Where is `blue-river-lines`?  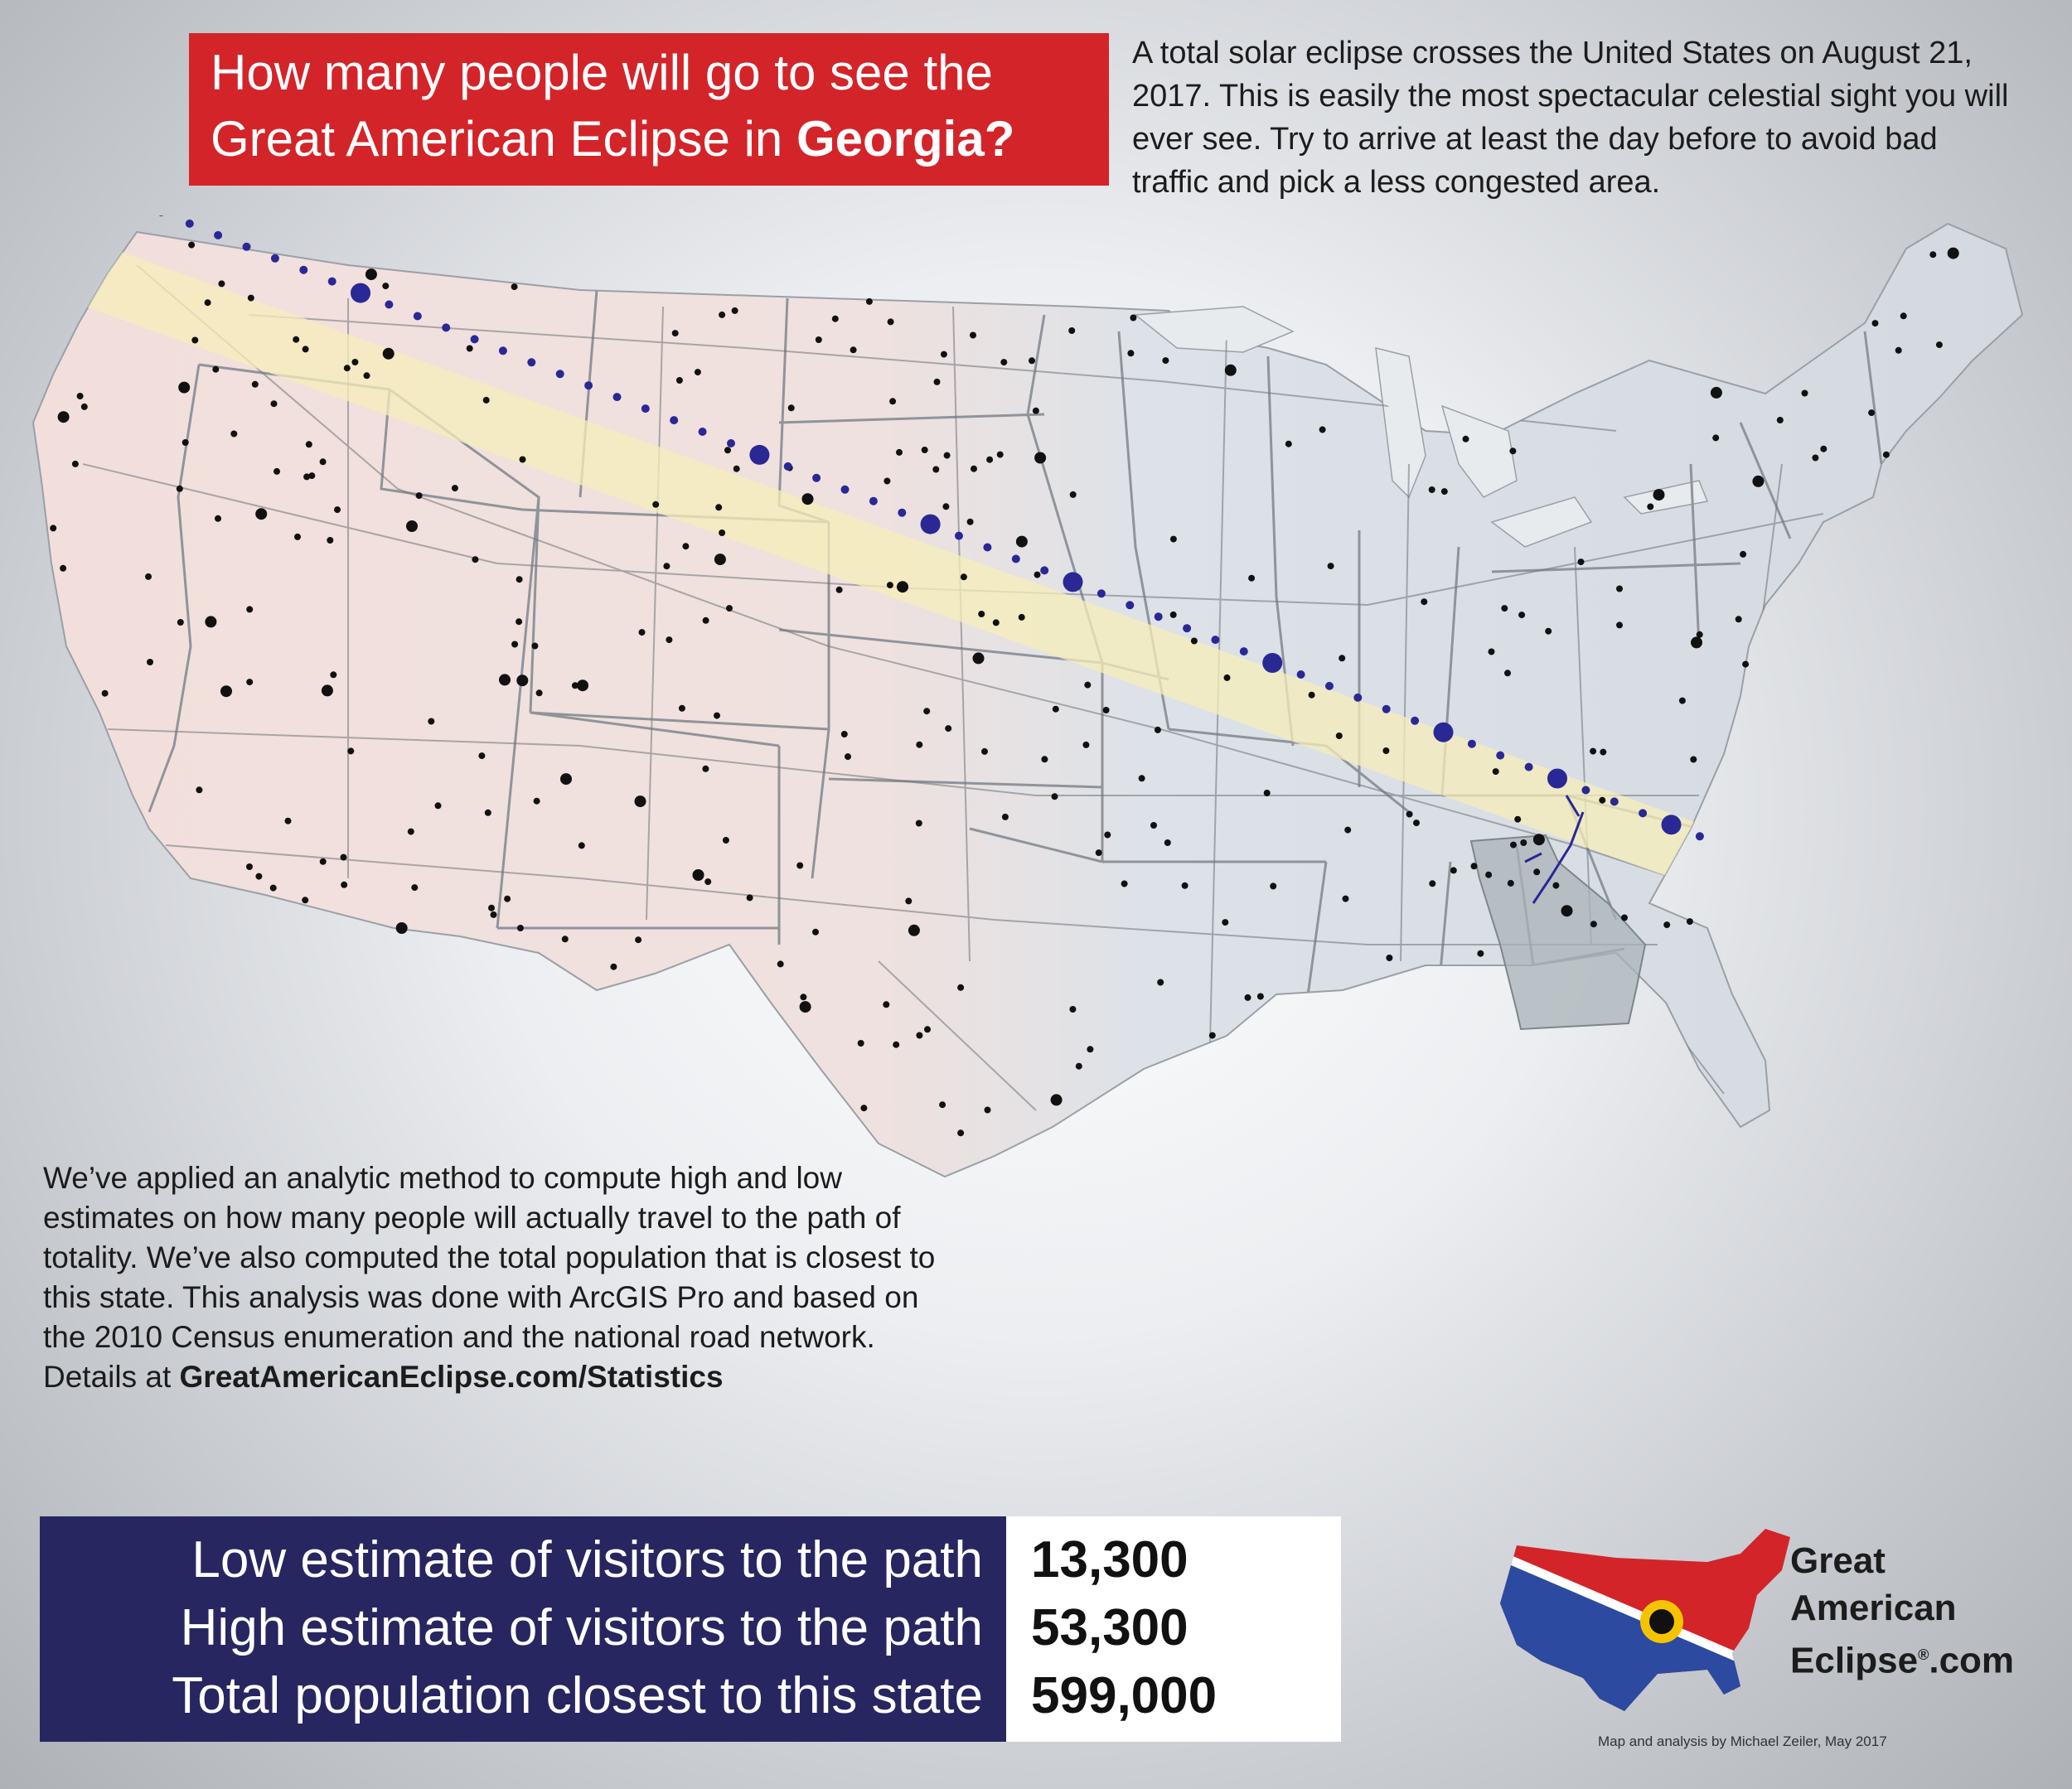 blue-river-lines is located at coordinates (1554, 850).